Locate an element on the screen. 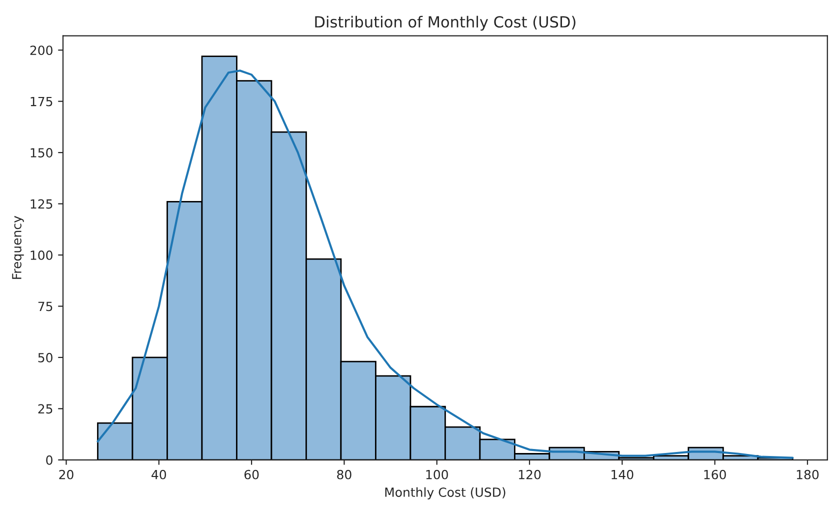 The image size is (840, 511). y-axis-title: Frequency is located at coordinates (18, 247).